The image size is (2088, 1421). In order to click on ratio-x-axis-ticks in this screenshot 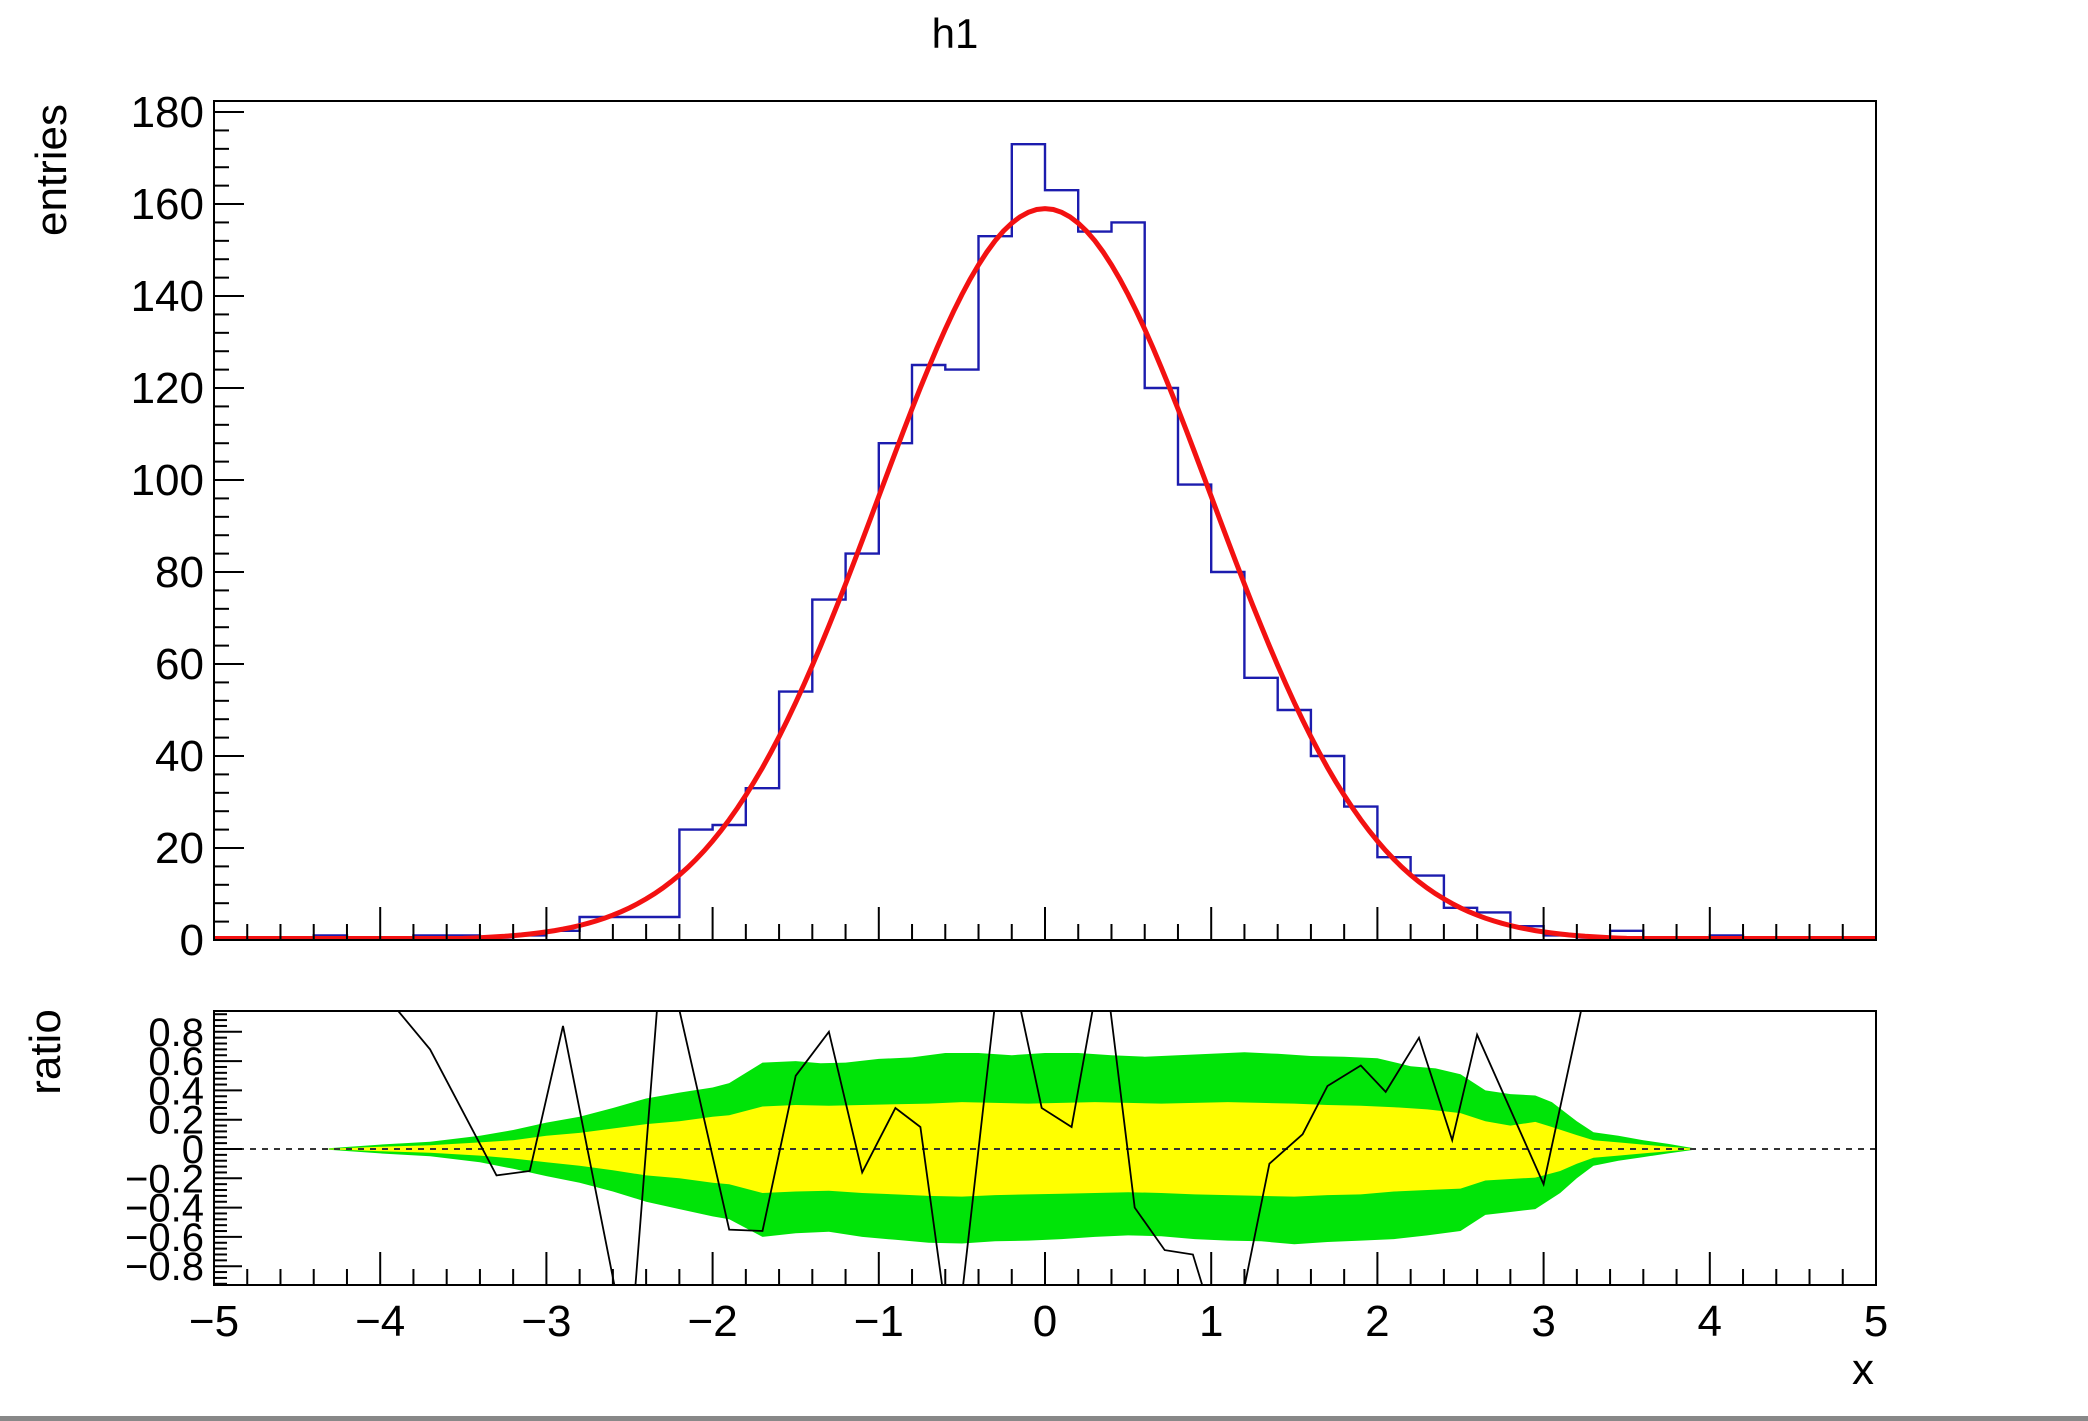, I will do `click(1045, 1268)`.